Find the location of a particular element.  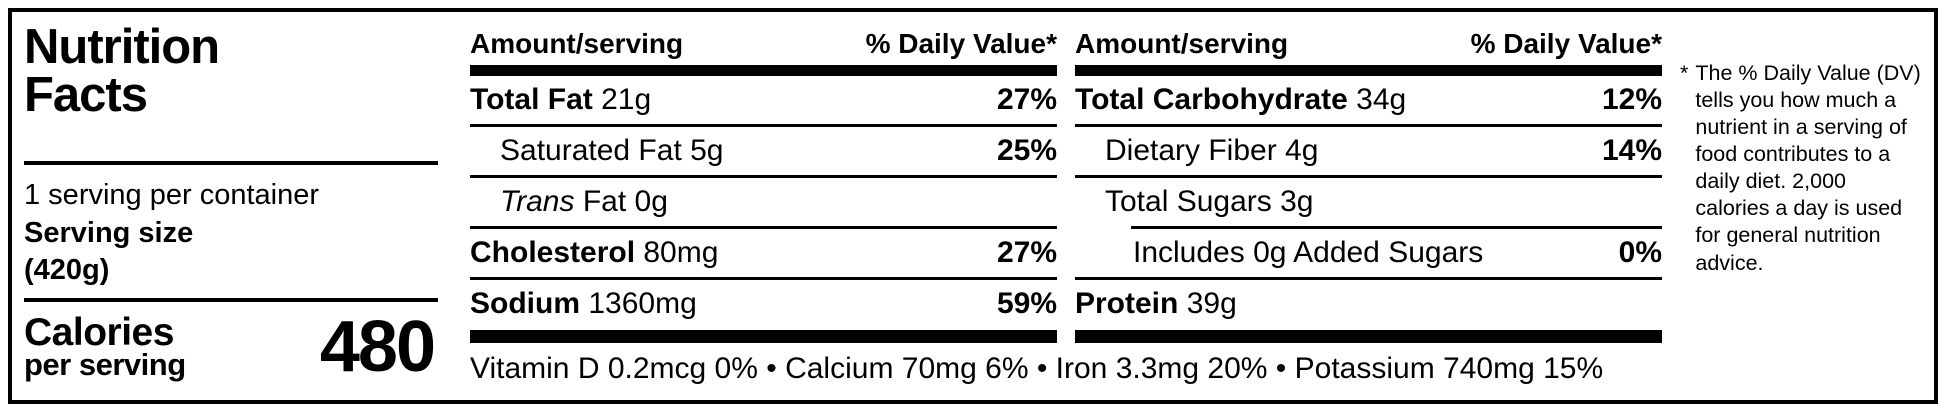

nutrient-label: Sodium 1360mg is located at coordinates (583, 303).